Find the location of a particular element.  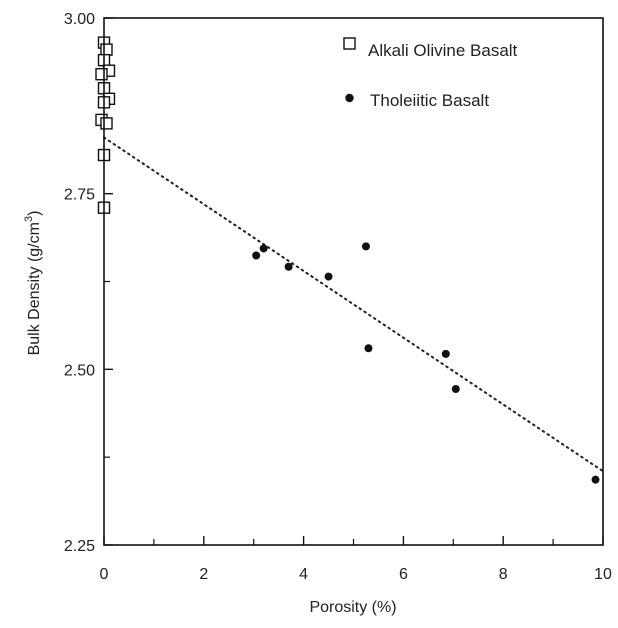

y-tick-label: 2.75 is located at coordinates (79, 195).